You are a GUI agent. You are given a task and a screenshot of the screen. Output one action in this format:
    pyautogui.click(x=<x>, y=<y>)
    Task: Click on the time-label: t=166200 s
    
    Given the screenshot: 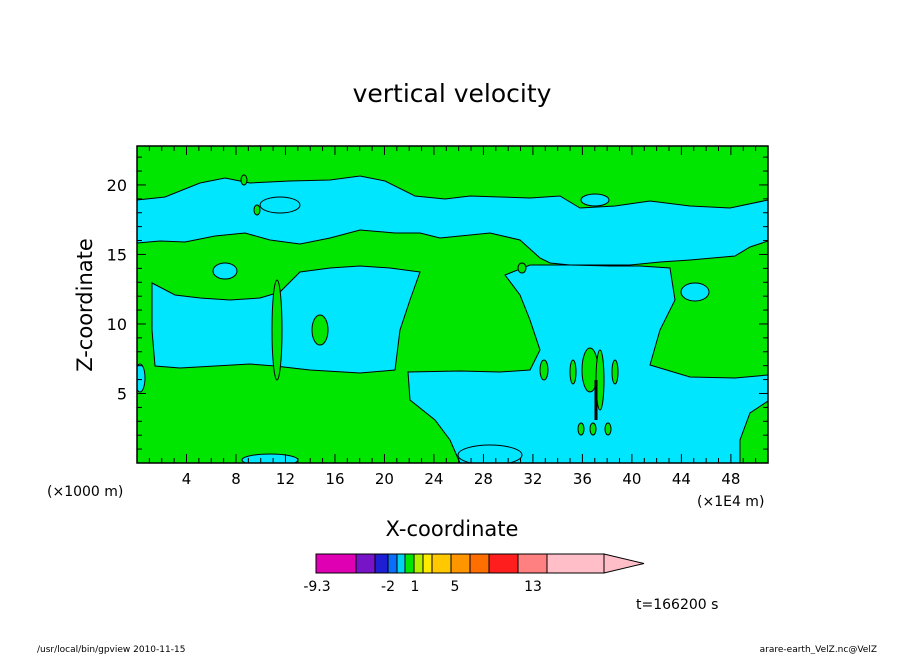 What is the action you would take?
    pyautogui.click(x=677, y=605)
    